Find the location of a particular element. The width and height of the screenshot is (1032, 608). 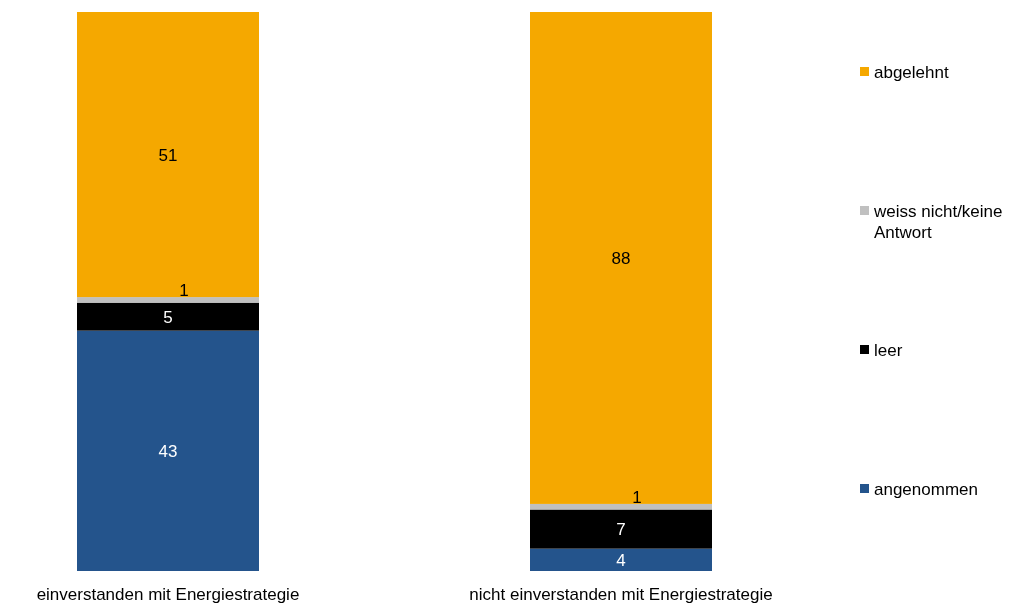

data-label: 7 is located at coordinates (621, 530).